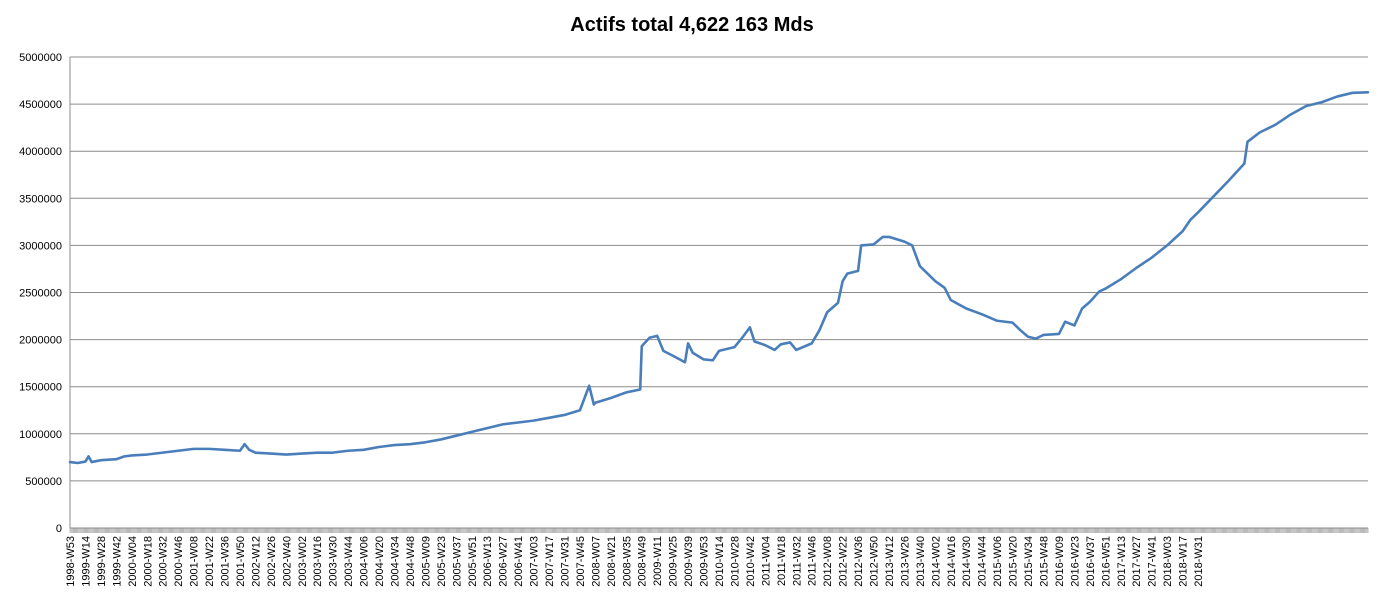  I want to click on x-tick-label: 2017-W41, so click(1153, 561).